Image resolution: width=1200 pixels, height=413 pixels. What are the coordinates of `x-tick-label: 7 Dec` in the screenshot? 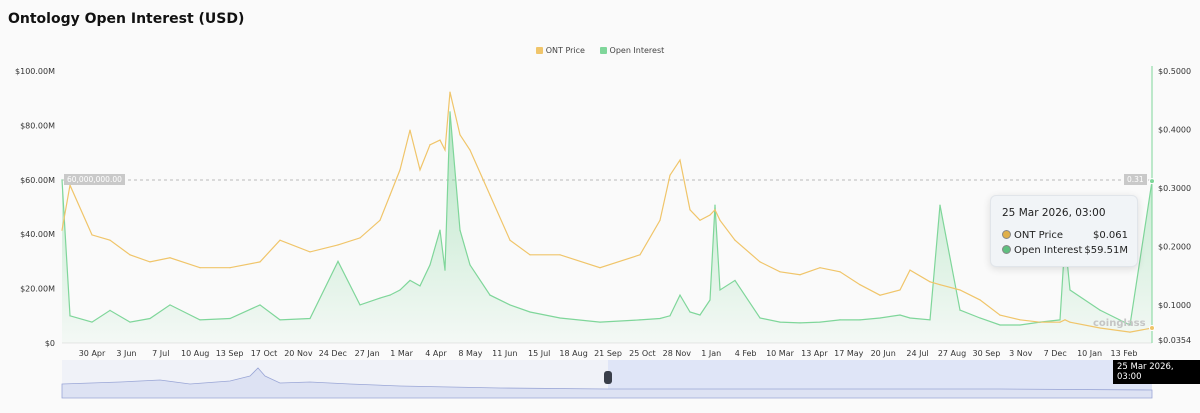 It's located at (1055, 353).